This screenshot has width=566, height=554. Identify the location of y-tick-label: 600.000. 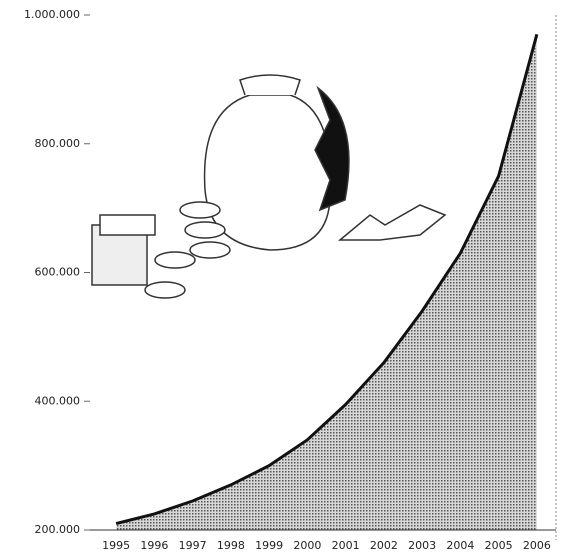
(58, 272).